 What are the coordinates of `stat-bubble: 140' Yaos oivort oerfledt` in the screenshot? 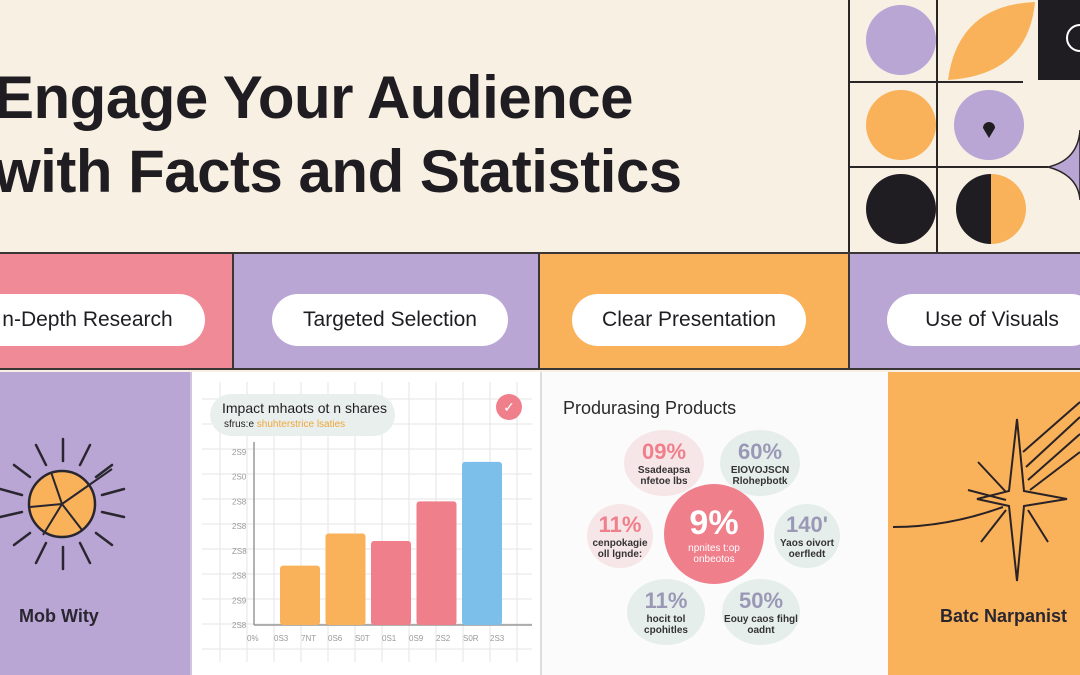 It's located at (807, 536).